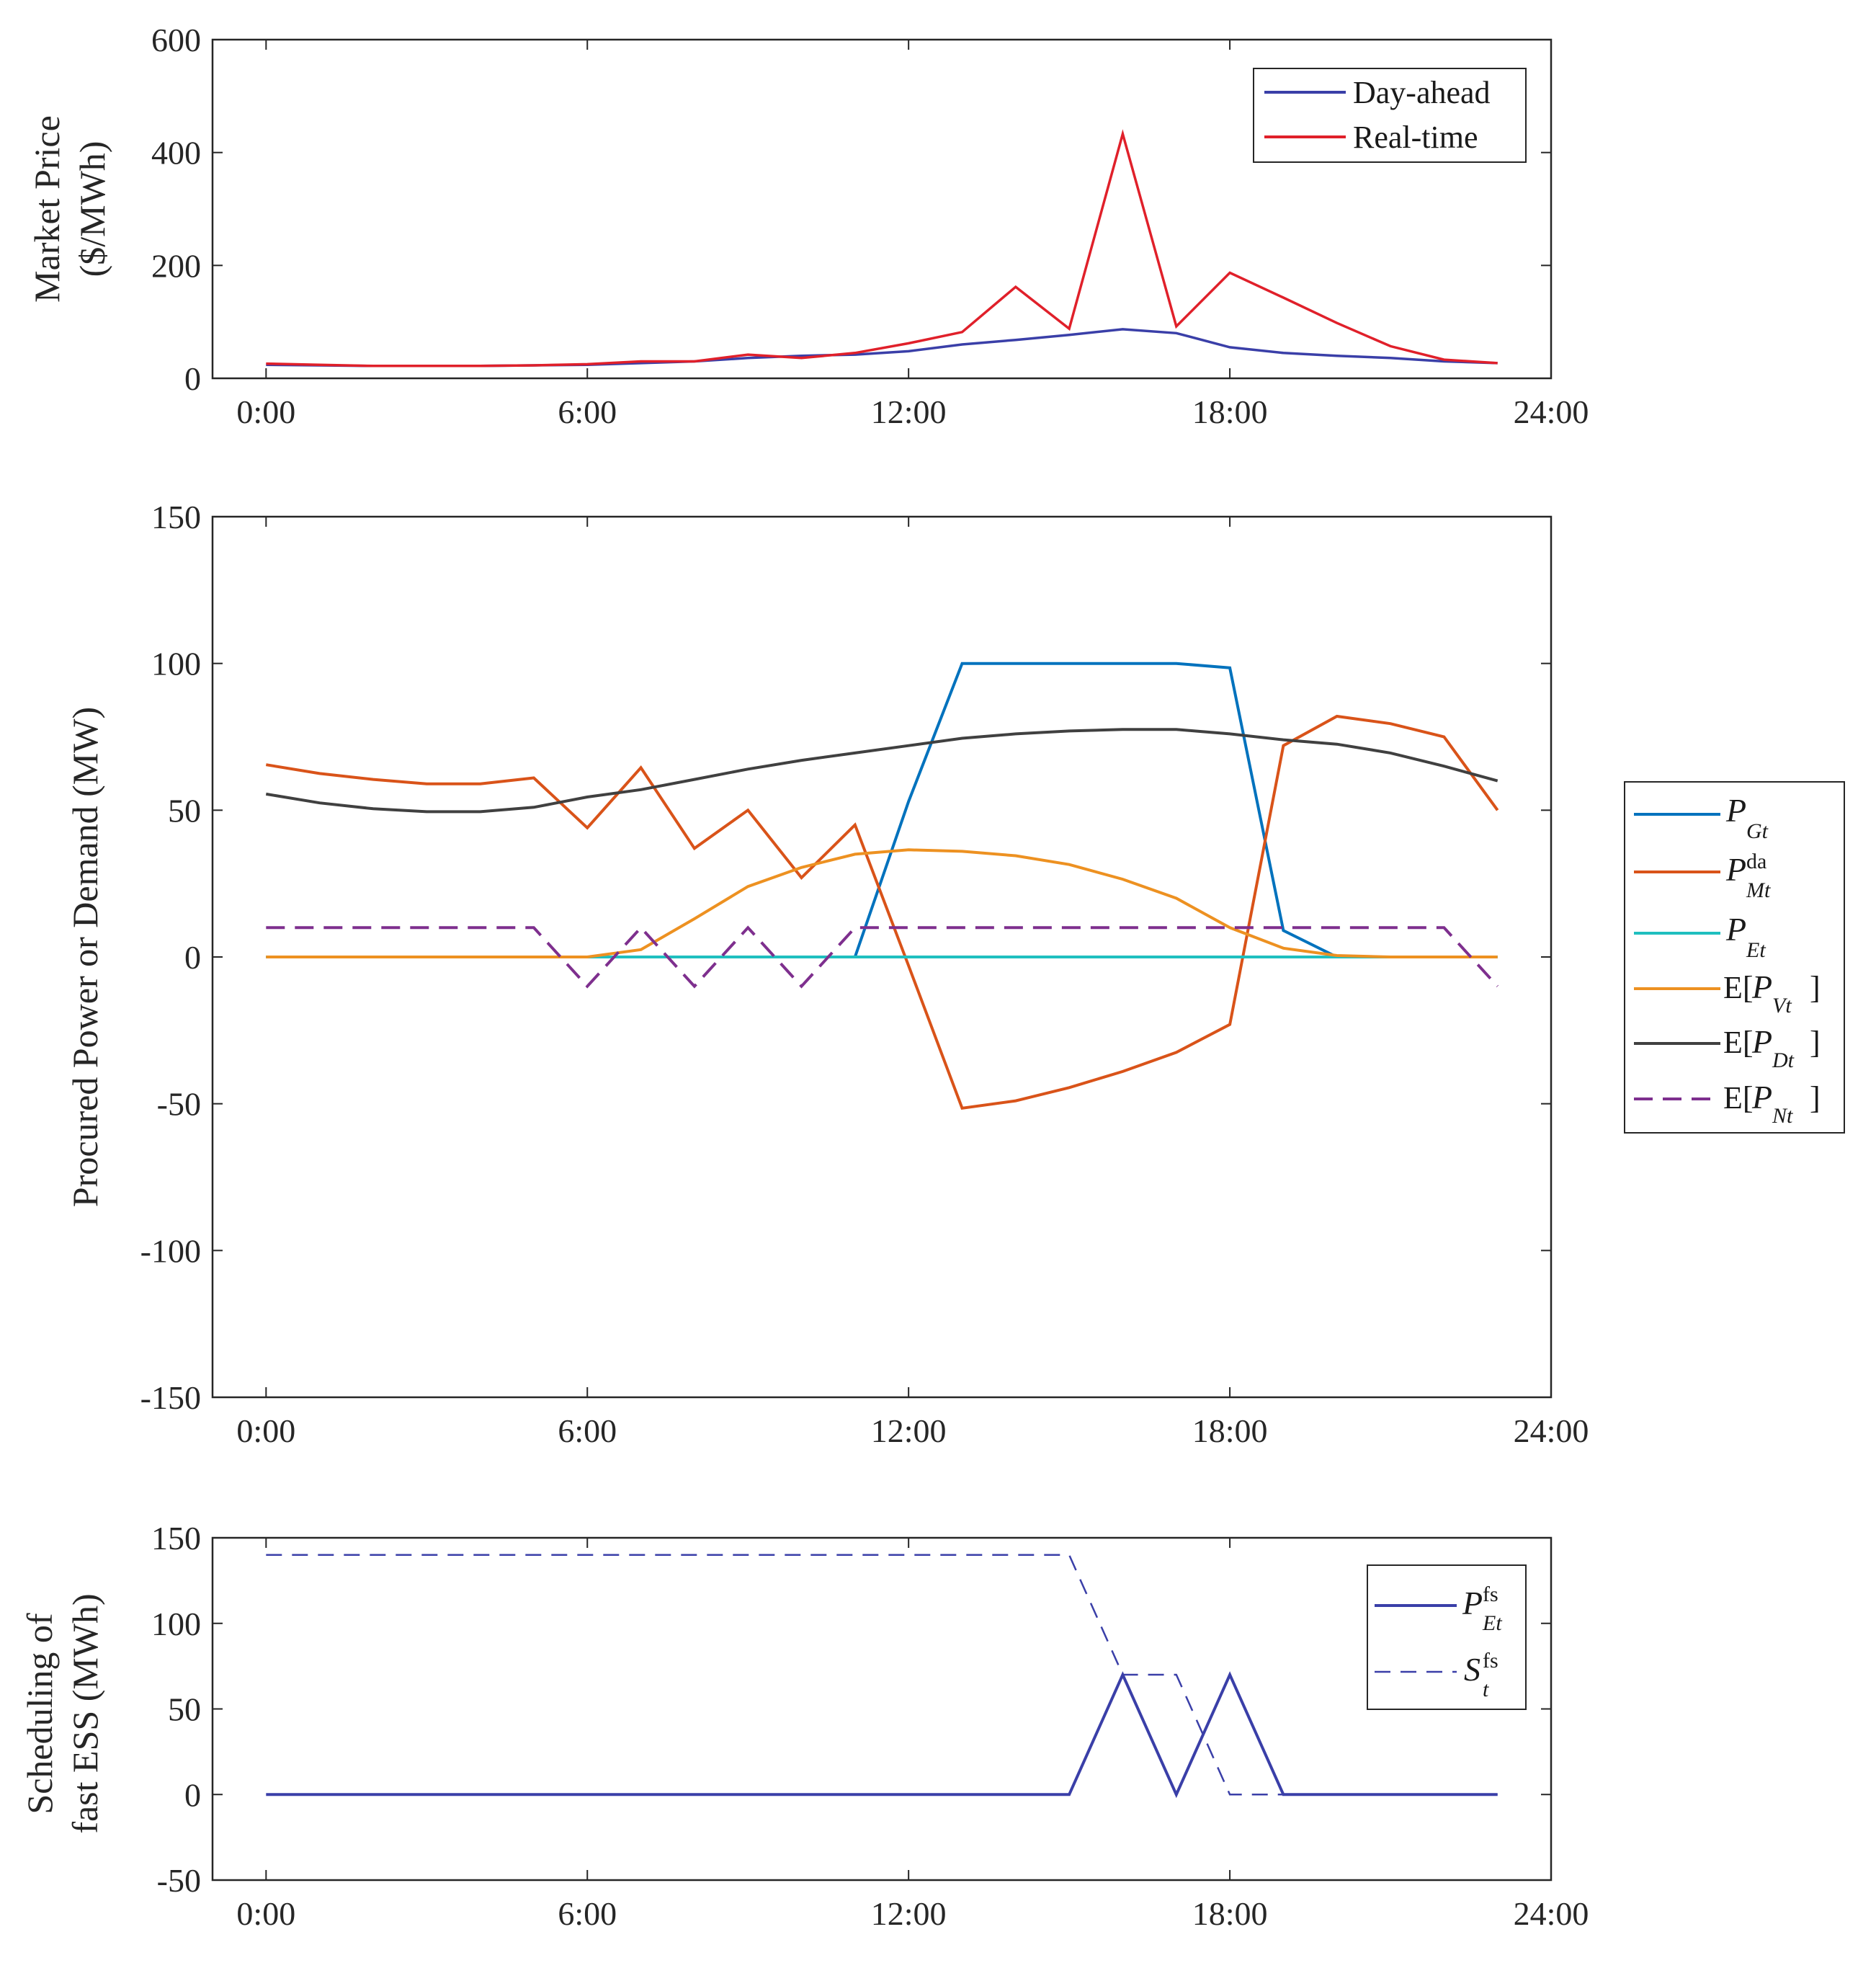 This screenshot has height=1968, width=1876. I want to click on legend-label-p-et: P Et, so click(1745, 936).